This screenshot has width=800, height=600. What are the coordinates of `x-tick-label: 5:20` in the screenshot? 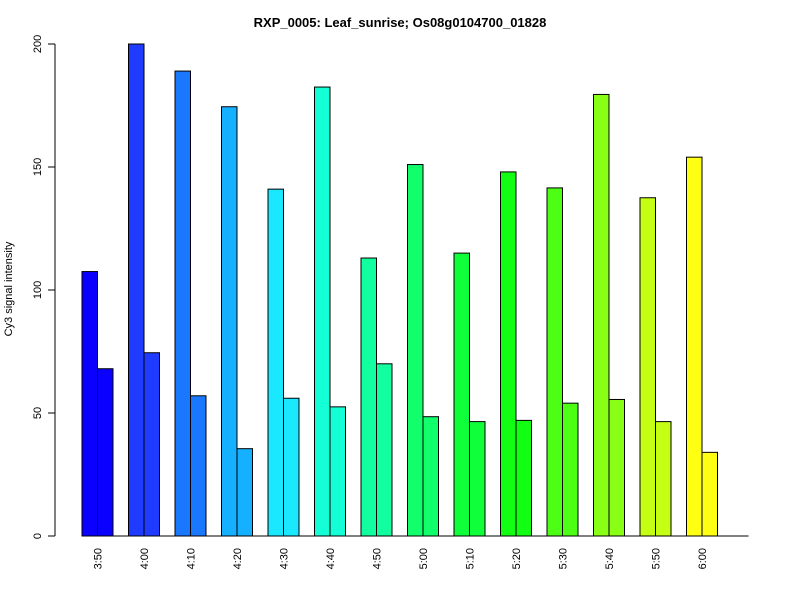 It's located at (517, 558).